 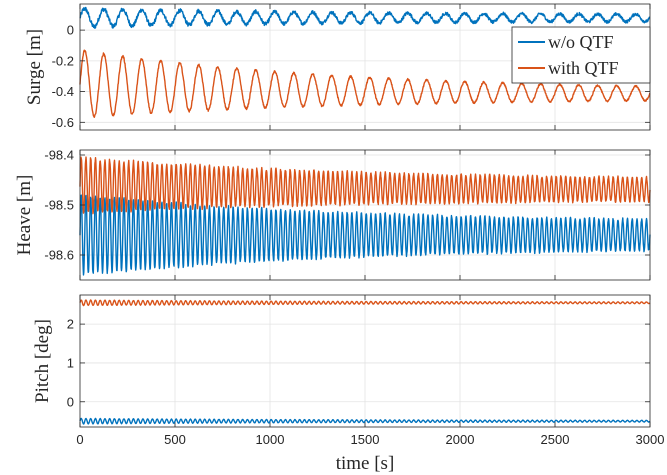 What do you see at coordinates (70, 324) in the screenshot?
I see `pitch-ytick-label: 2` at bounding box center [70, 324].